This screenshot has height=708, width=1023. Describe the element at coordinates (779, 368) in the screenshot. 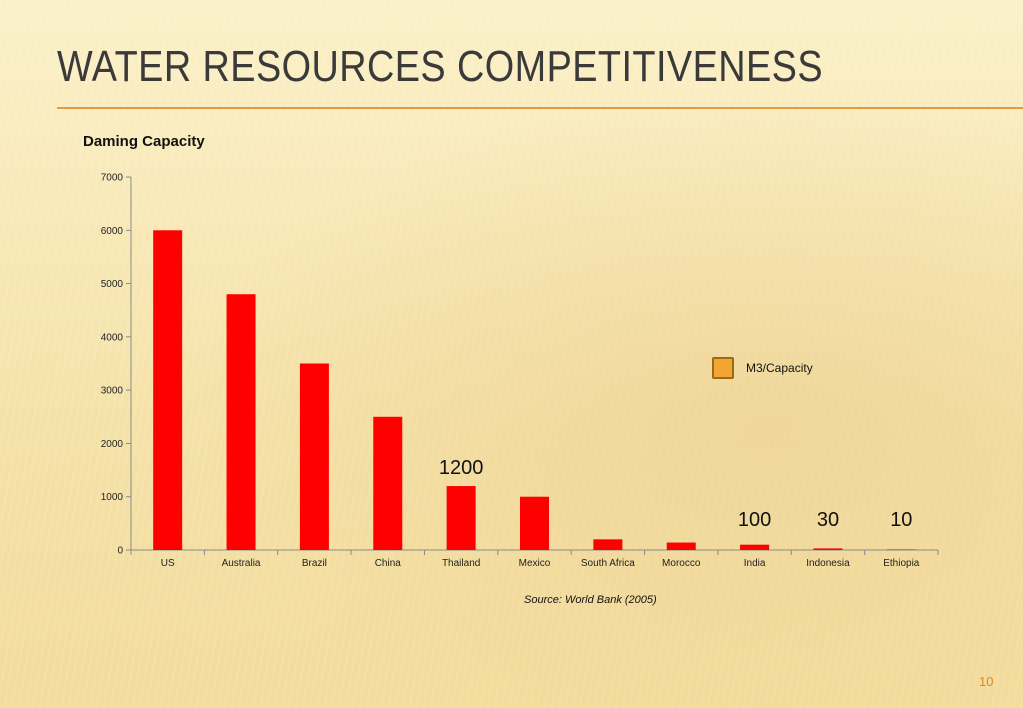

I see `legend-label: M3/Capacity` at that location.